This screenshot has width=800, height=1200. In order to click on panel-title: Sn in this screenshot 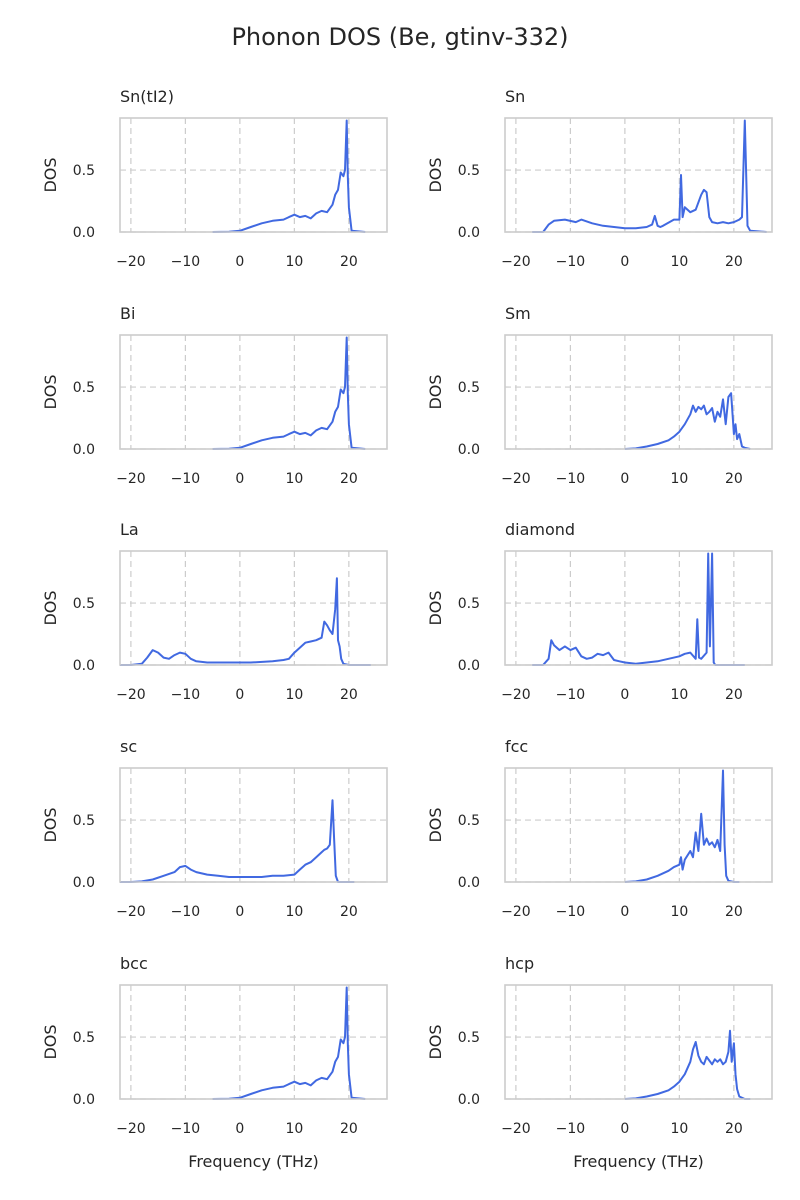, I will do `click(515, 96)`.